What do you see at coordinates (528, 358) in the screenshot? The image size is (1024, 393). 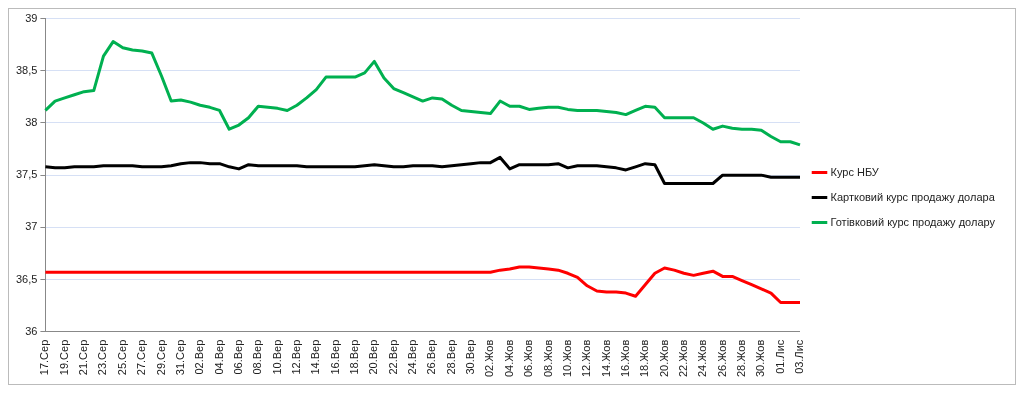 I see `x-tick-label: 06.Жов` at bounding box center [528, 358].